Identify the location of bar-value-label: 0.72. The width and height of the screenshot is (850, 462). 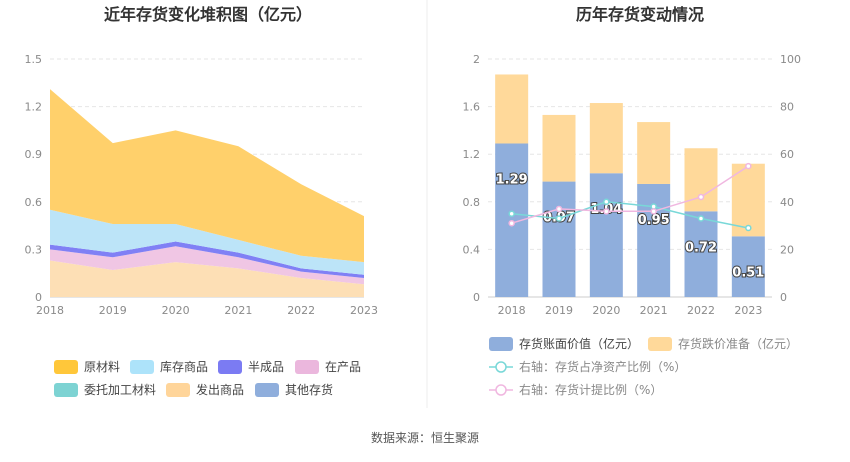
(701, 247).